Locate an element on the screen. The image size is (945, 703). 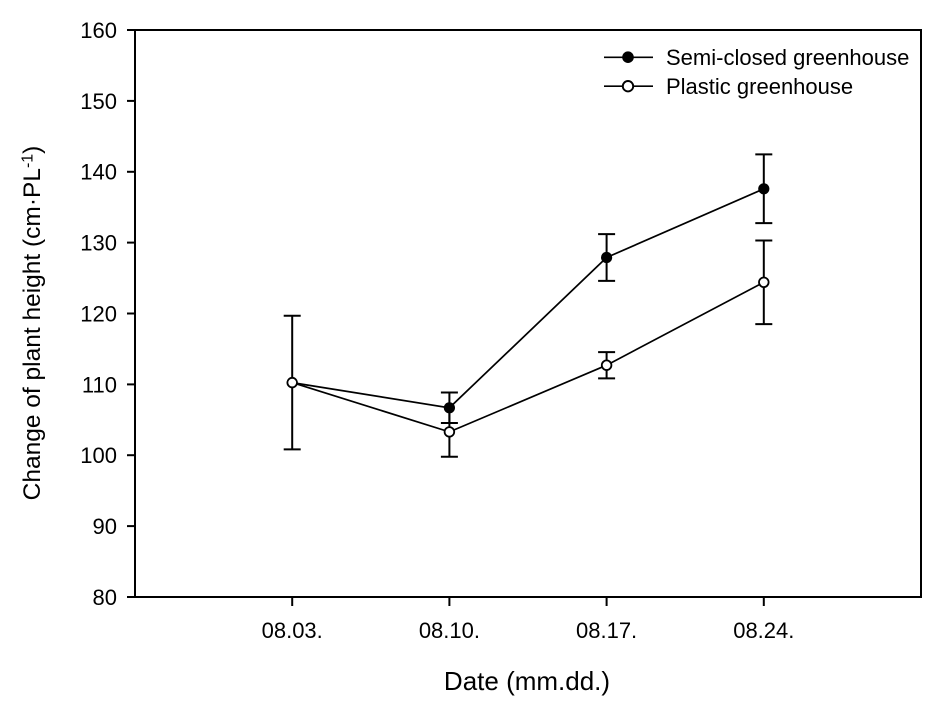
svg-text: 90 is located at coordinates (105, 526).